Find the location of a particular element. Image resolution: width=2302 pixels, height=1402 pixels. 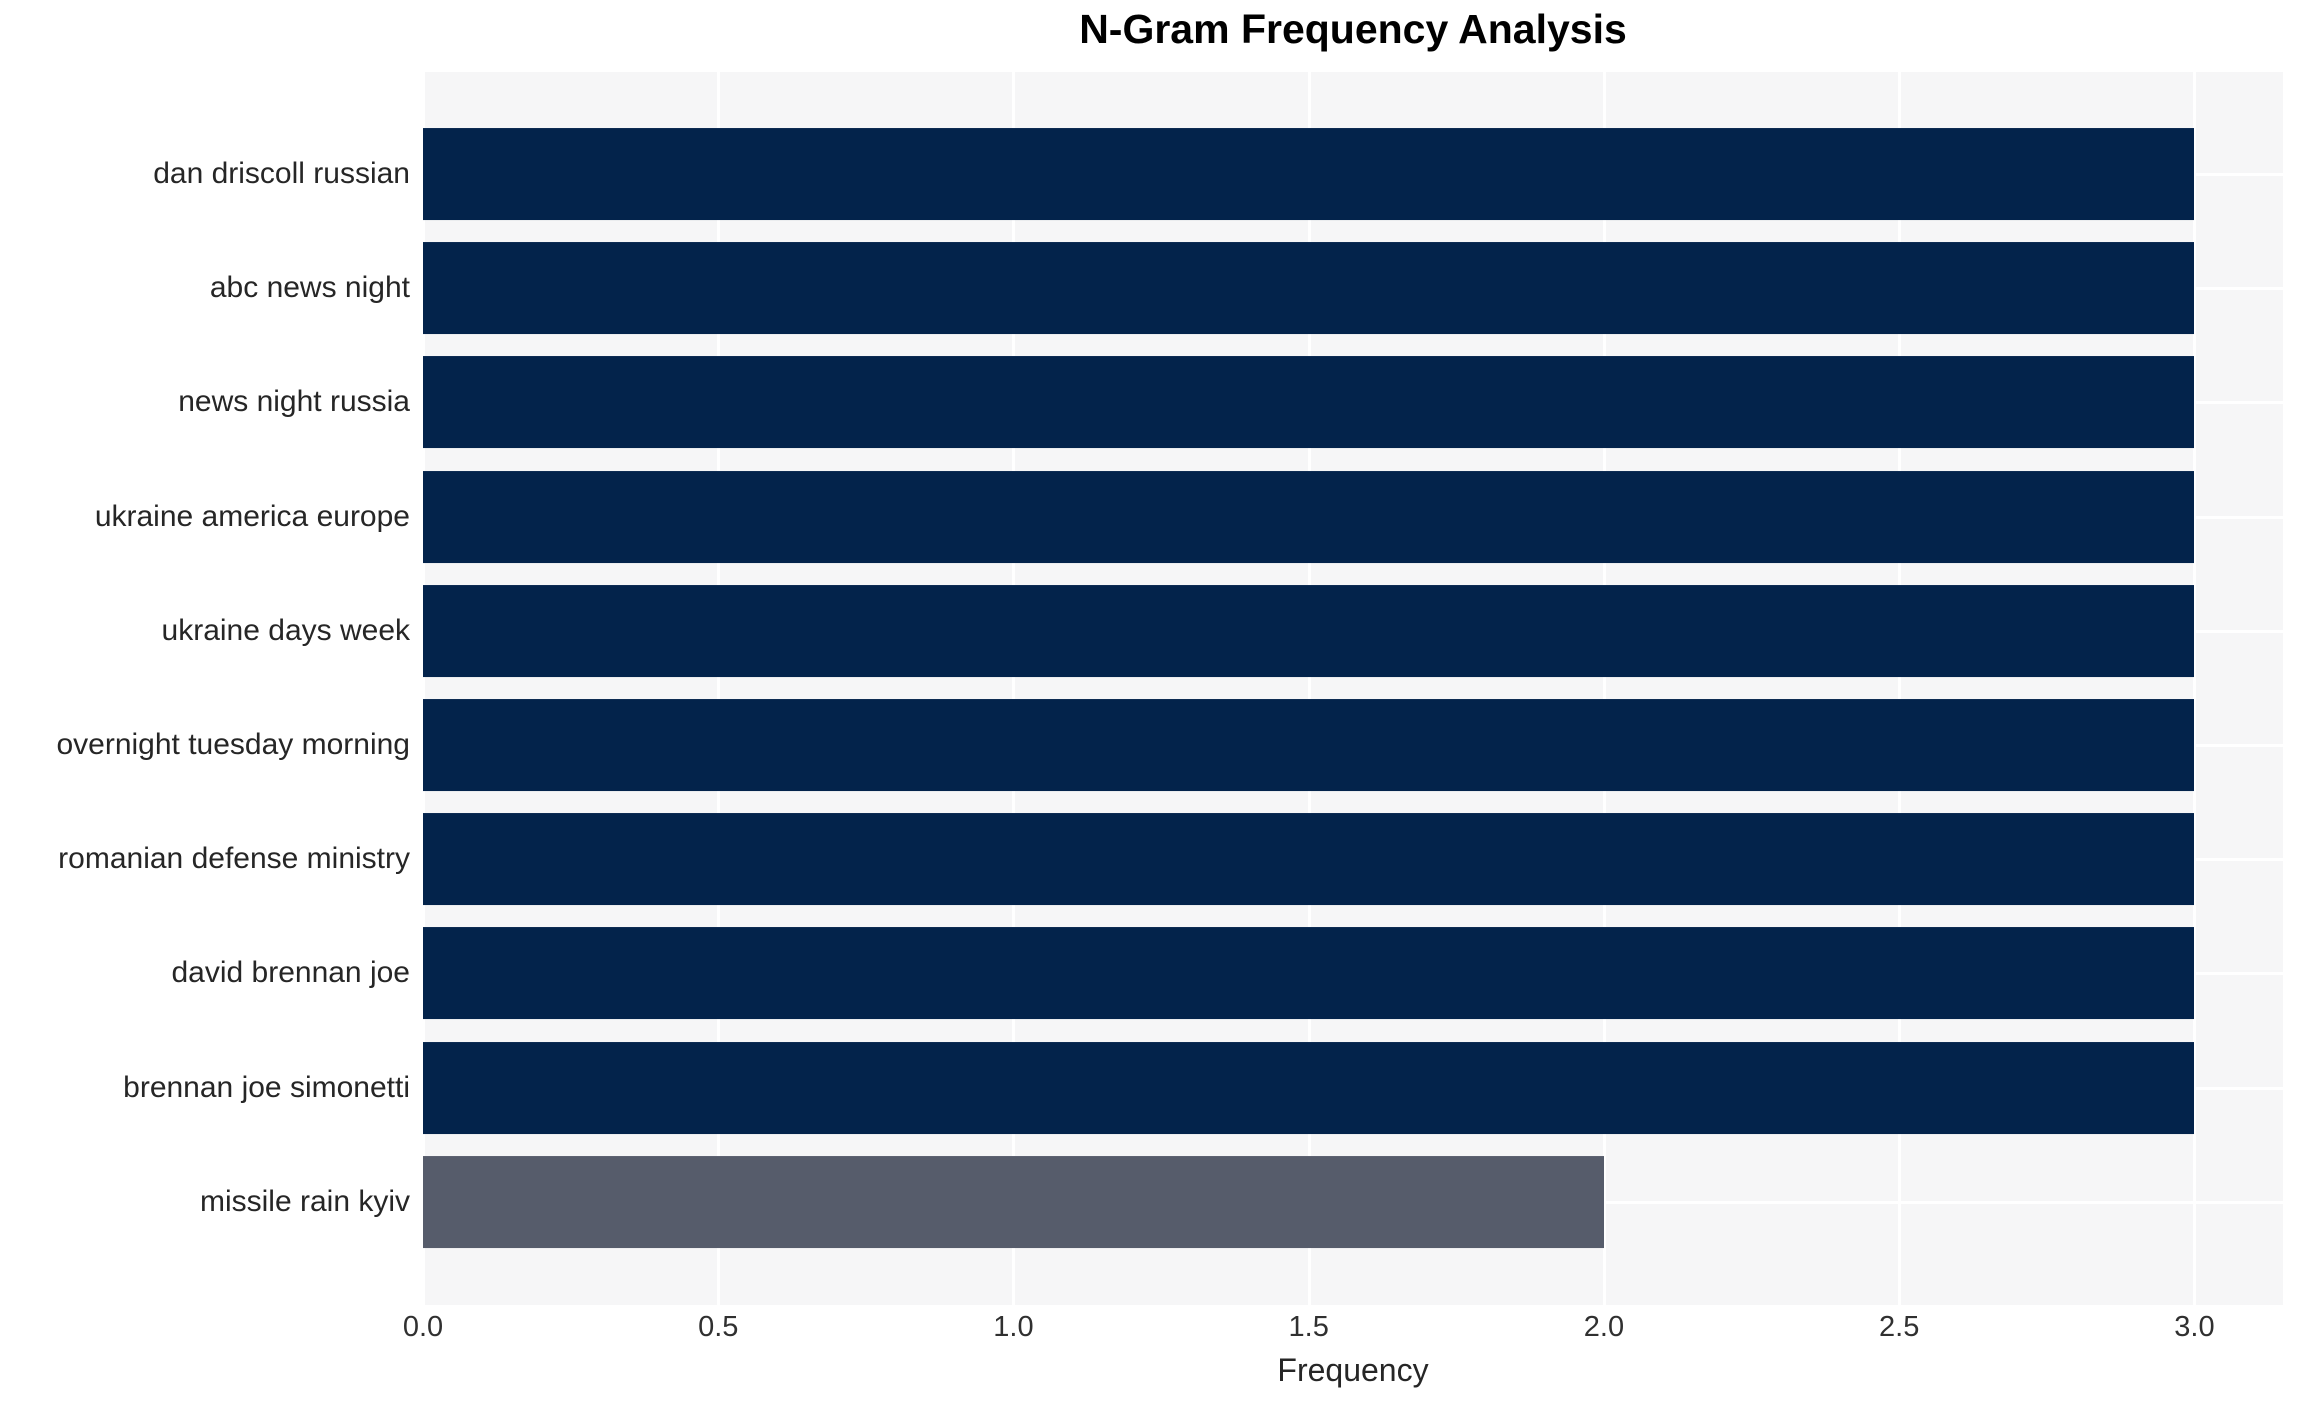

bar-romanian-defense-ministry is located at coordinates (1309, 859).